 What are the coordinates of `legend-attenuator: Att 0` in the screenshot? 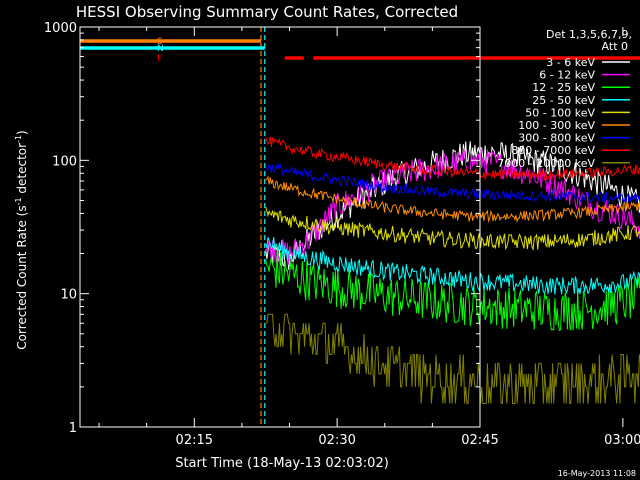 It's located at (615, 46).